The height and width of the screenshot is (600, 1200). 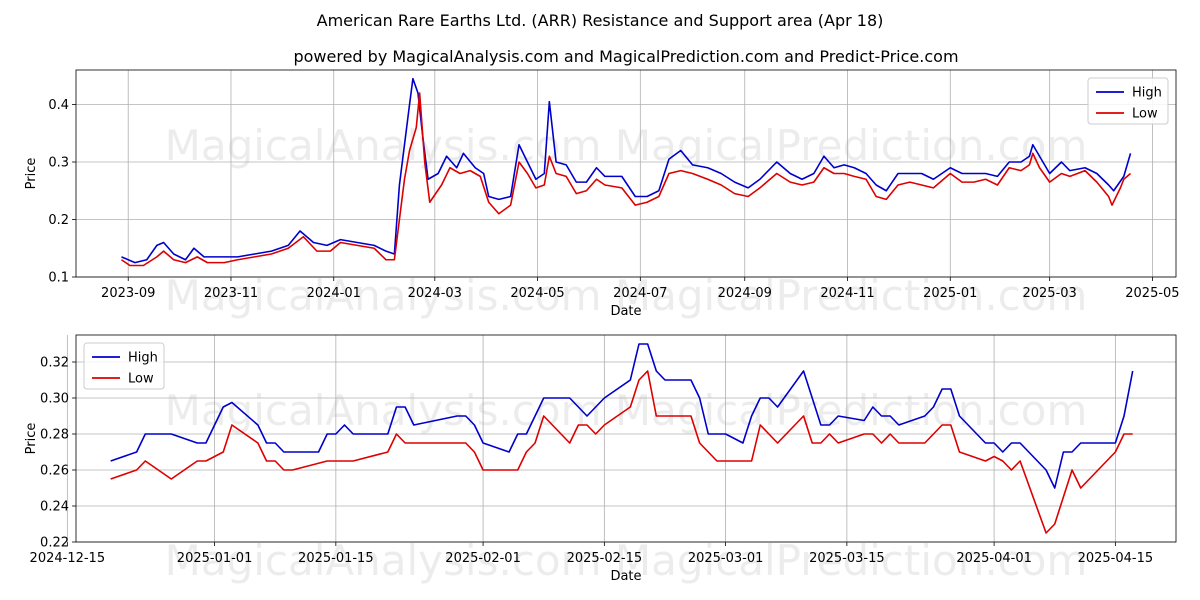 I want to click on x-tick-label: 2025-01-15, so click(x=336, y=558).